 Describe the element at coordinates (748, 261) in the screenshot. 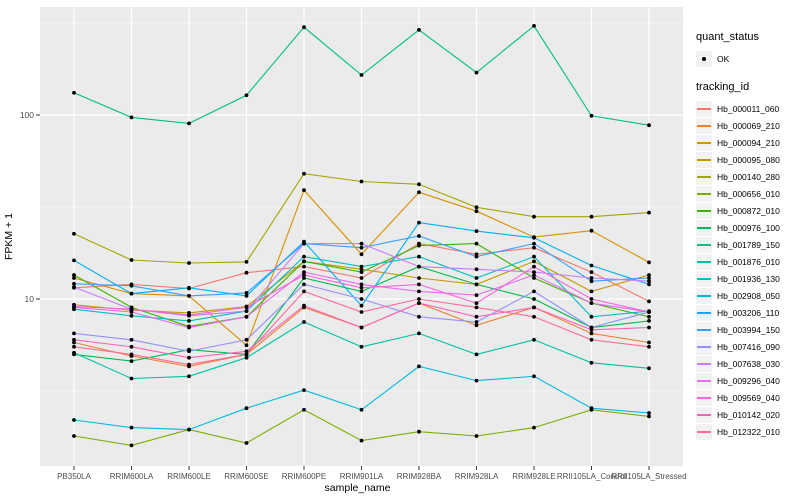

I see `legend-item-label: Hb_001876_010` at that location.